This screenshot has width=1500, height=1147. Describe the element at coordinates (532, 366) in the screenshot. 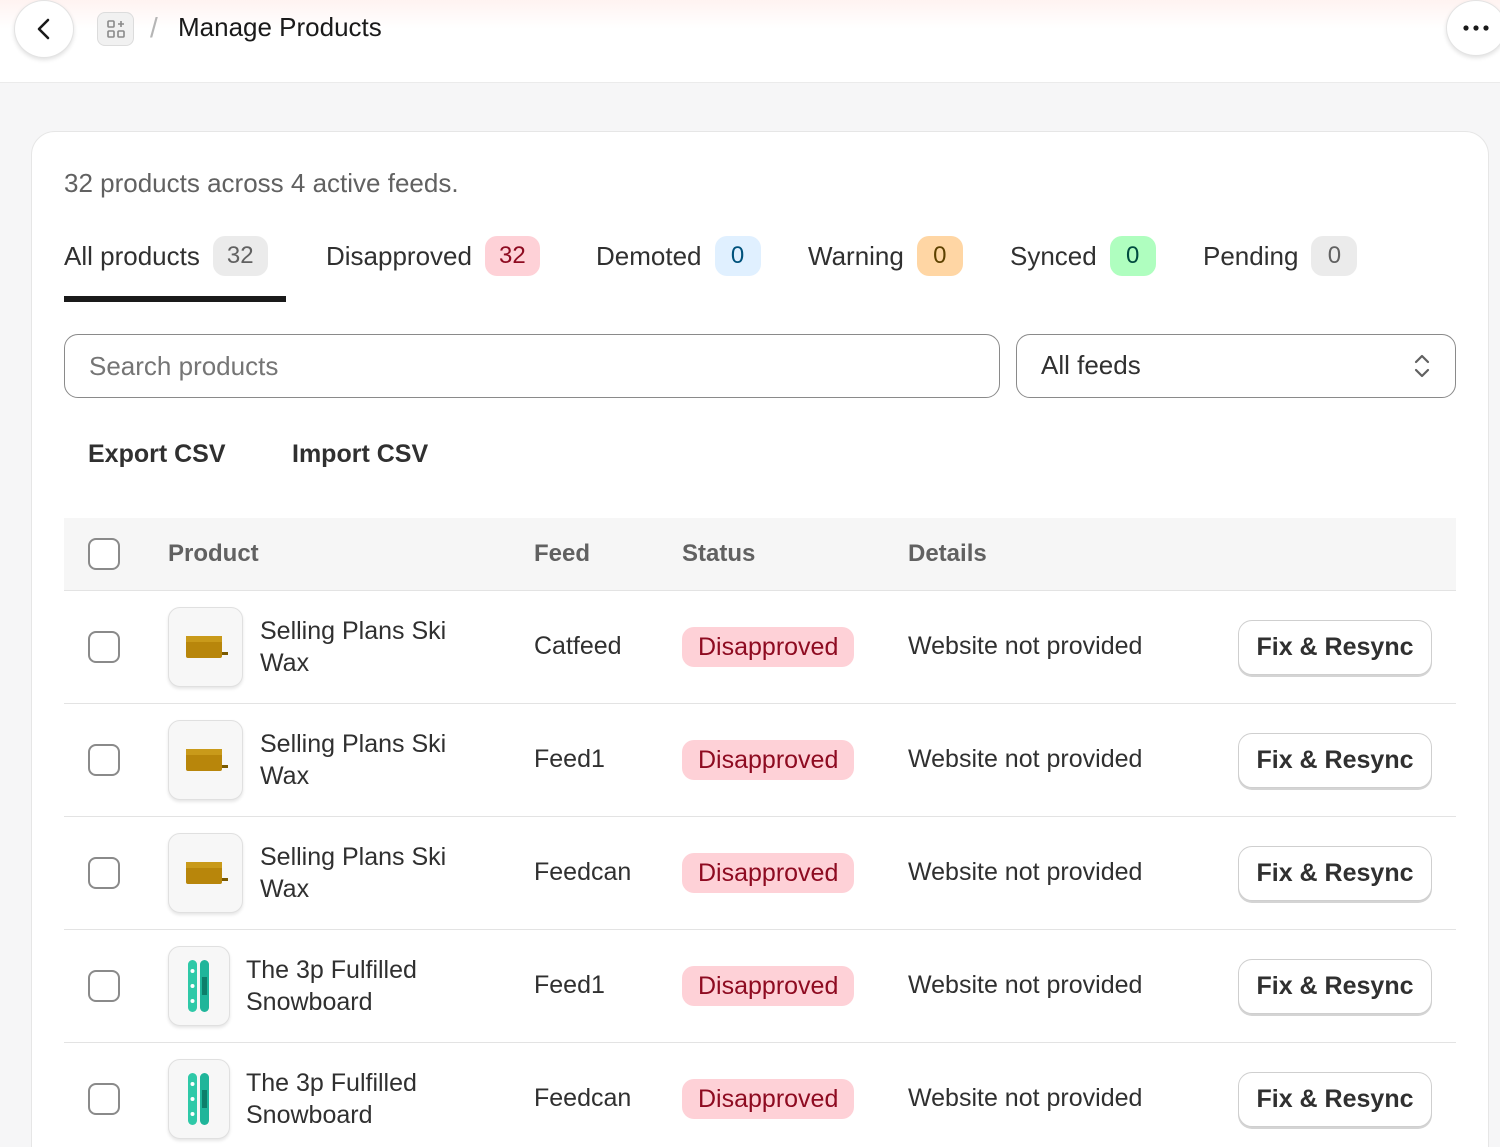

I see `search-input` at that location.